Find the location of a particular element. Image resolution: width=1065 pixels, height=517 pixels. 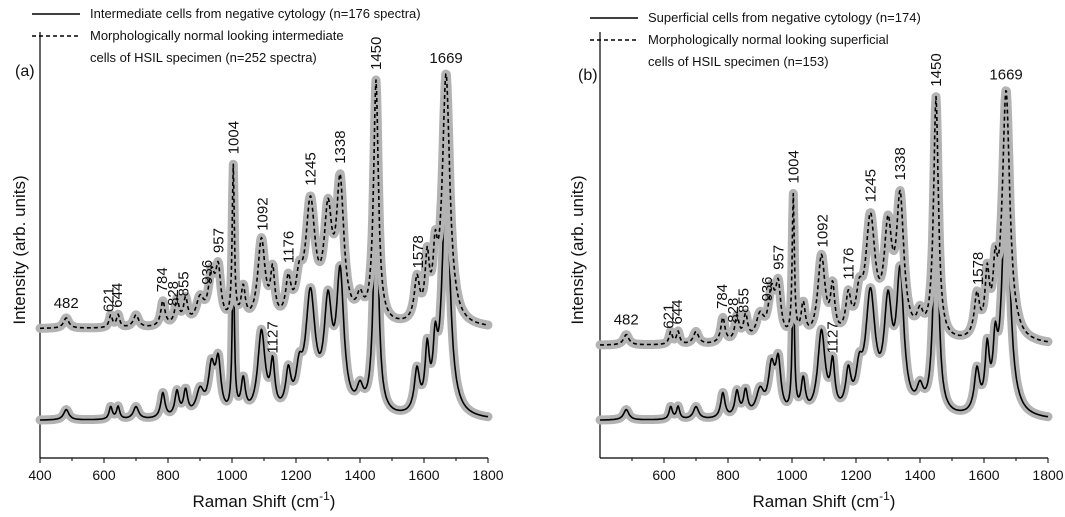

legend-entry: cells of HSIL specimen (n=153) is located at coordinates (738, 61).